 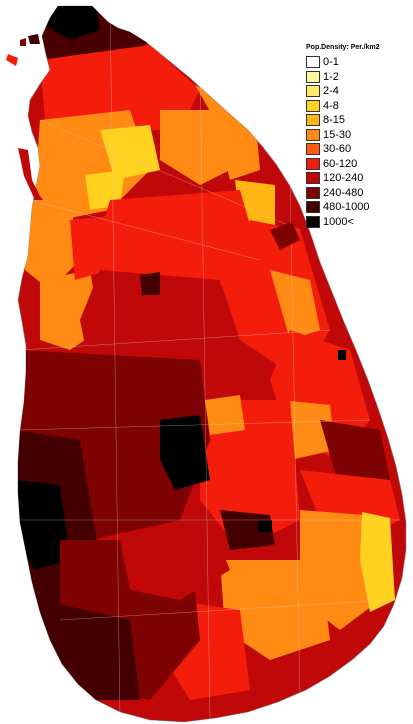 What do you see at coordinates (337, 149) in the screenshot?
I see `legend-label: 30-60` at bounding box center [337, 149].